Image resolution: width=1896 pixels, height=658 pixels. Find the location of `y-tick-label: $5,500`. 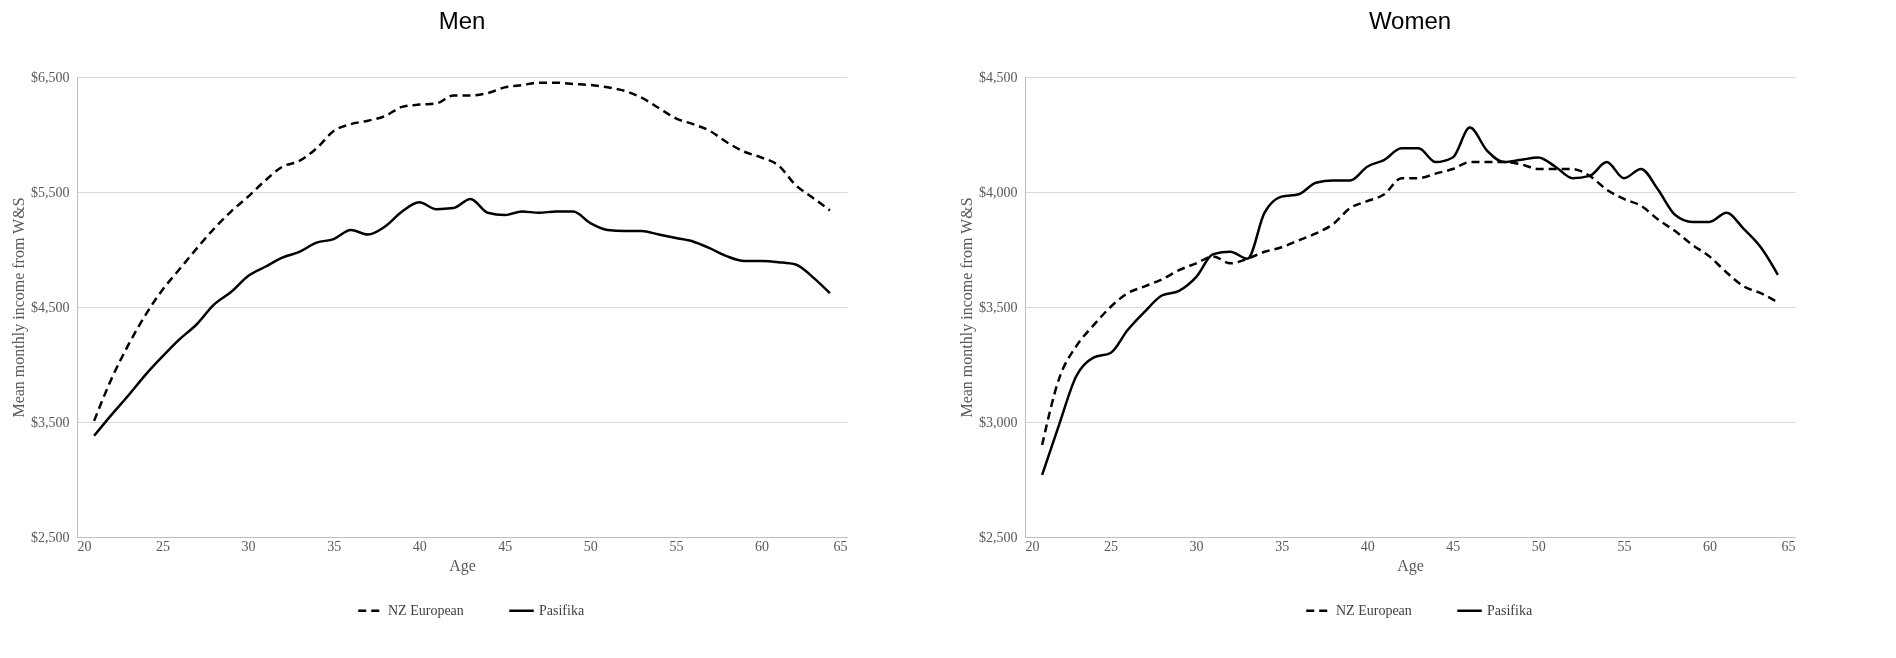

y-tick-label: $5,500 is located at coordinates (50, 192).